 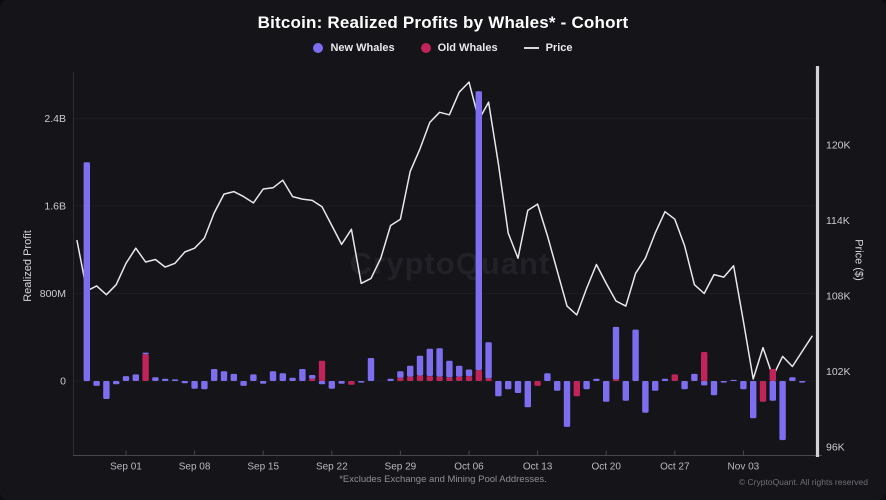 What do you see at coordinates (548, 48) in the screenshot?
I see `legend-item-price: Price` at bounding box center [548, 48].